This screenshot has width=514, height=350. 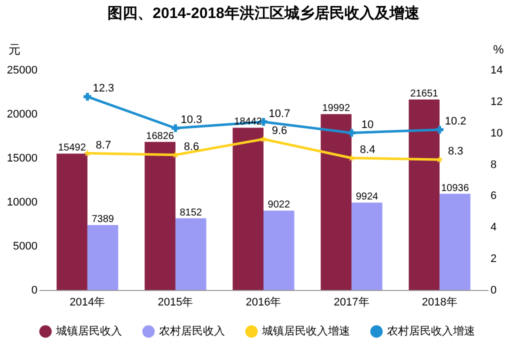 What do you see at coordinates (336, 108) in the screenshot?
I see `data-label: 19992` at bounding box center [336, 108].